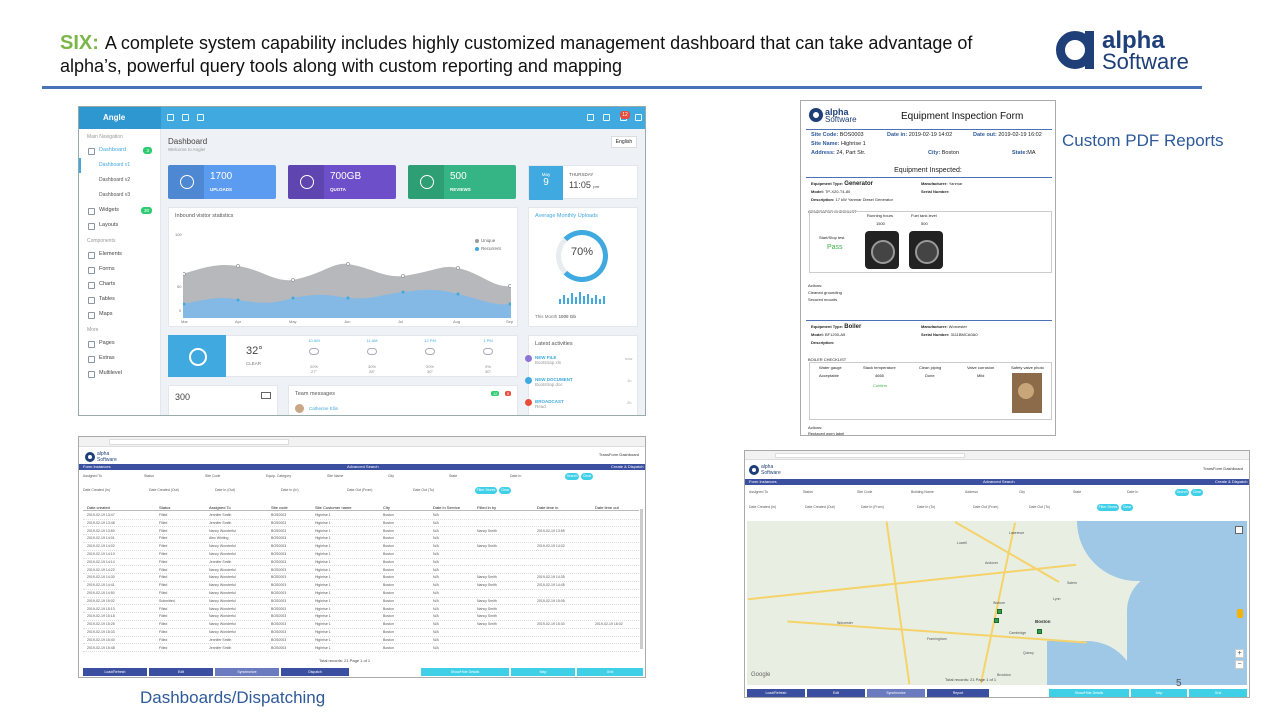 The height and width of the screenshot is (720, 1280). Describe the element at coordinates (119, 314) in the screenshot. I see `sidebar-item-maps: Maps` at that location.